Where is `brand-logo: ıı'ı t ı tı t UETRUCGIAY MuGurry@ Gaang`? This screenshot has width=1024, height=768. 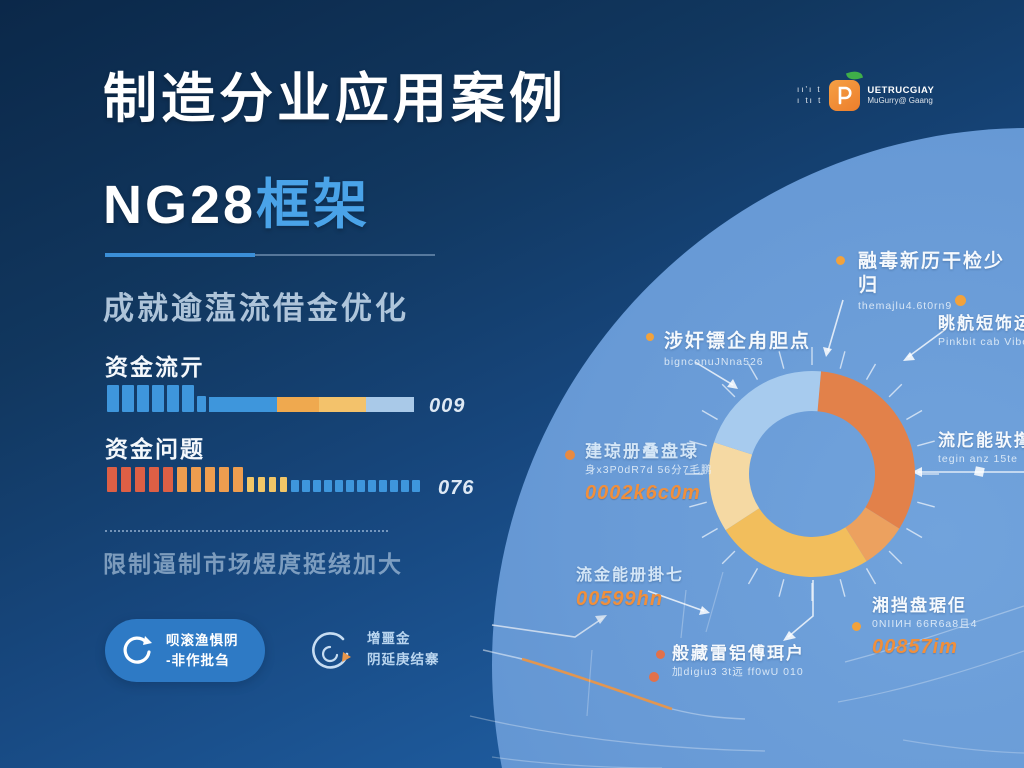 brand-logo: ıı'ı t ı tı t UETRUCGIAY MuGurry@ Gaang is located at coordinates (865, 89).